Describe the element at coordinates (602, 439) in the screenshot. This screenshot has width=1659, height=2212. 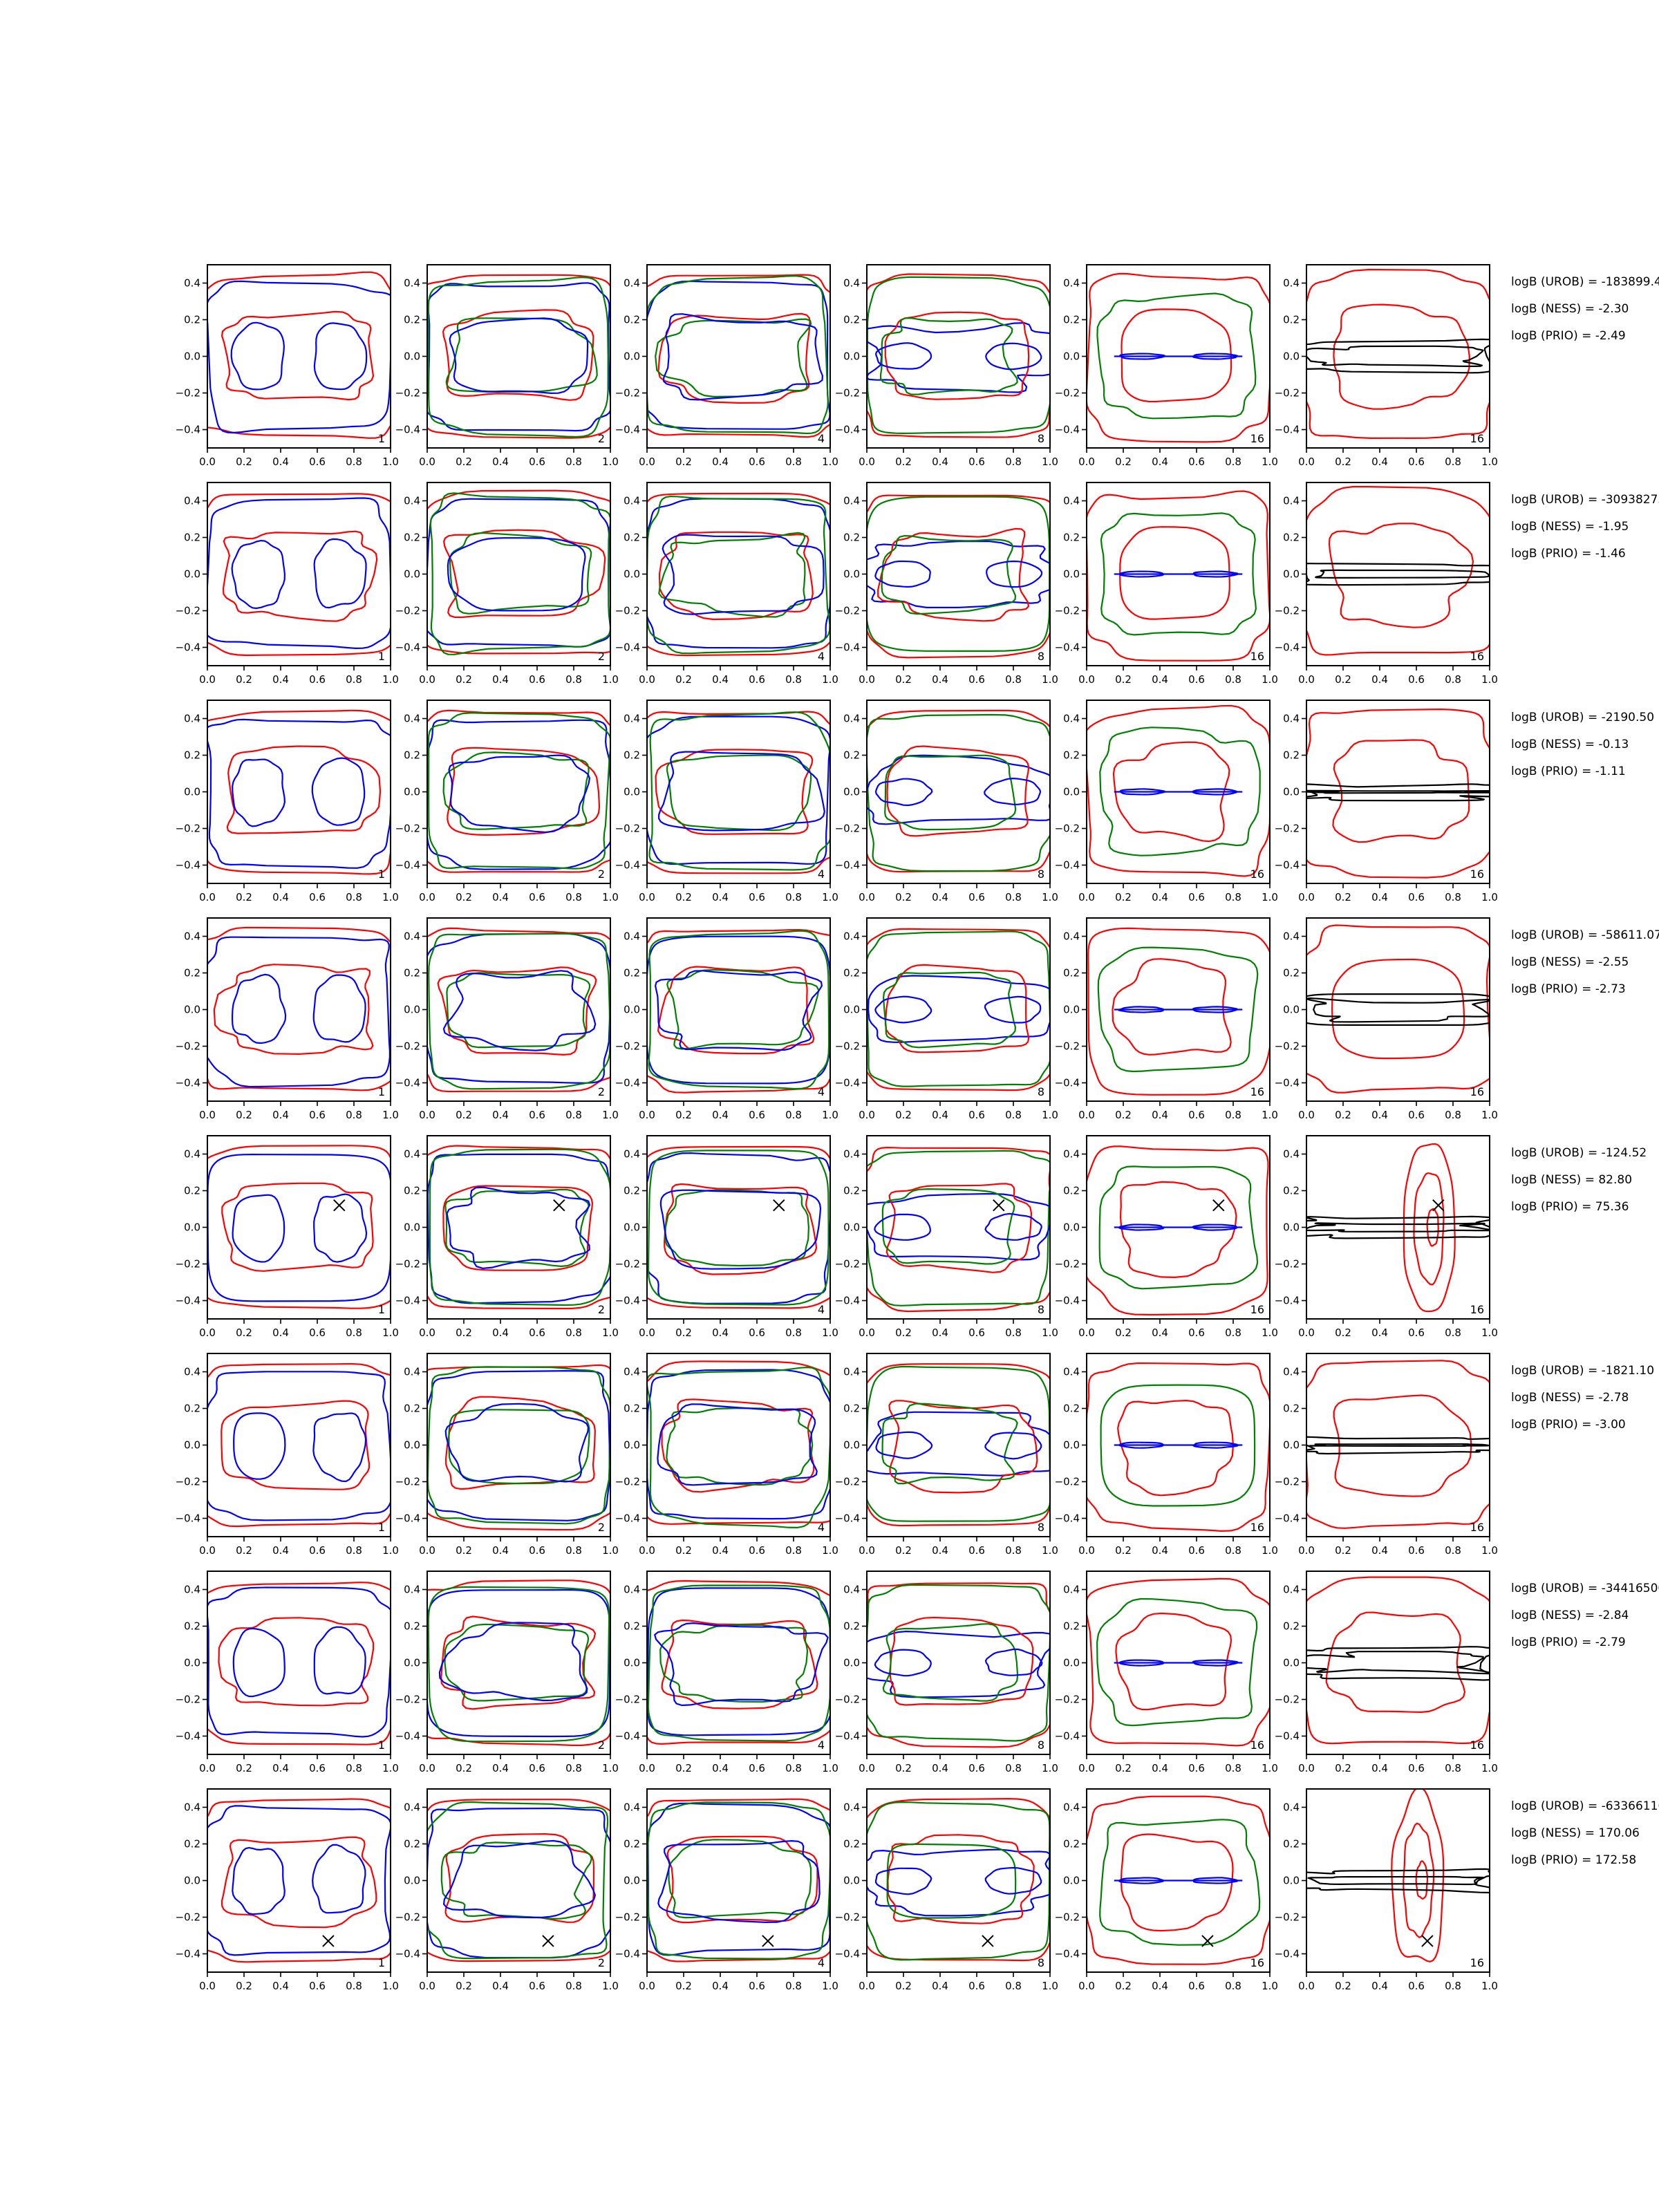
I see `panel-label: 2` at that location.